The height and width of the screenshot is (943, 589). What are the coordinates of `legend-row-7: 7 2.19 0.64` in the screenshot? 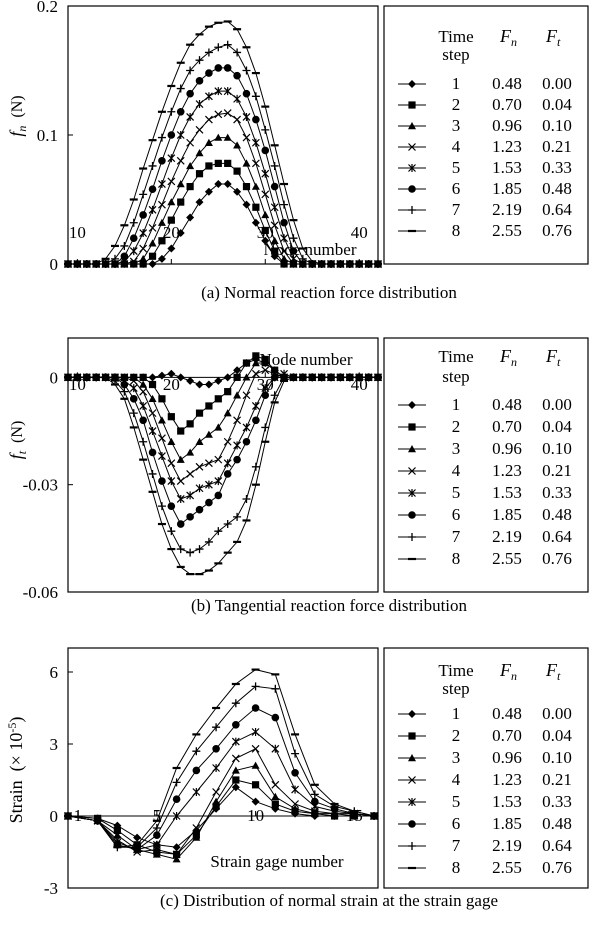 It's located at (485, 536).